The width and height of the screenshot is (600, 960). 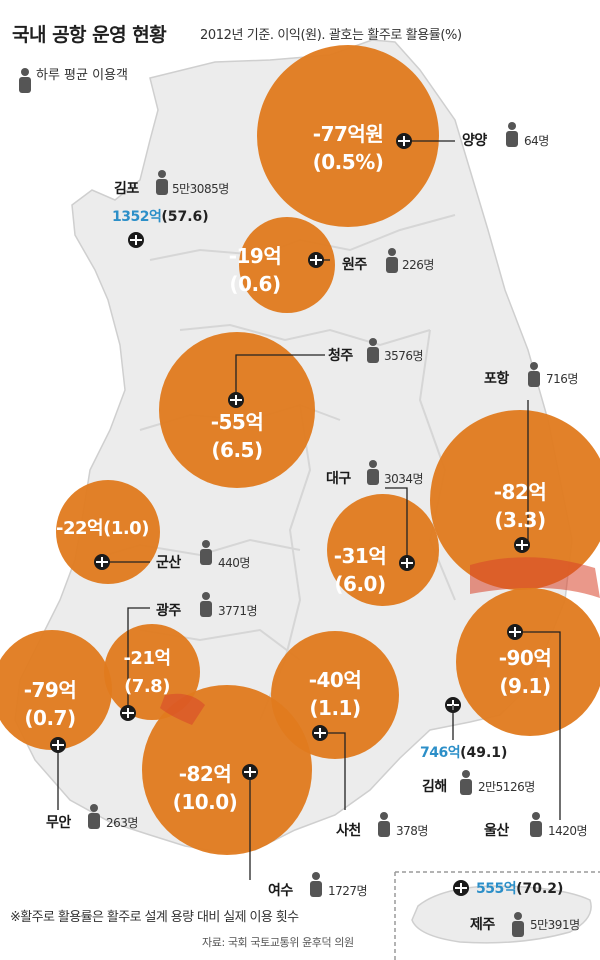 What do you see at coordinates (348, 831) in the screenshot?
I see `sacheon-name: 사천` at bounding box center [348, 831].